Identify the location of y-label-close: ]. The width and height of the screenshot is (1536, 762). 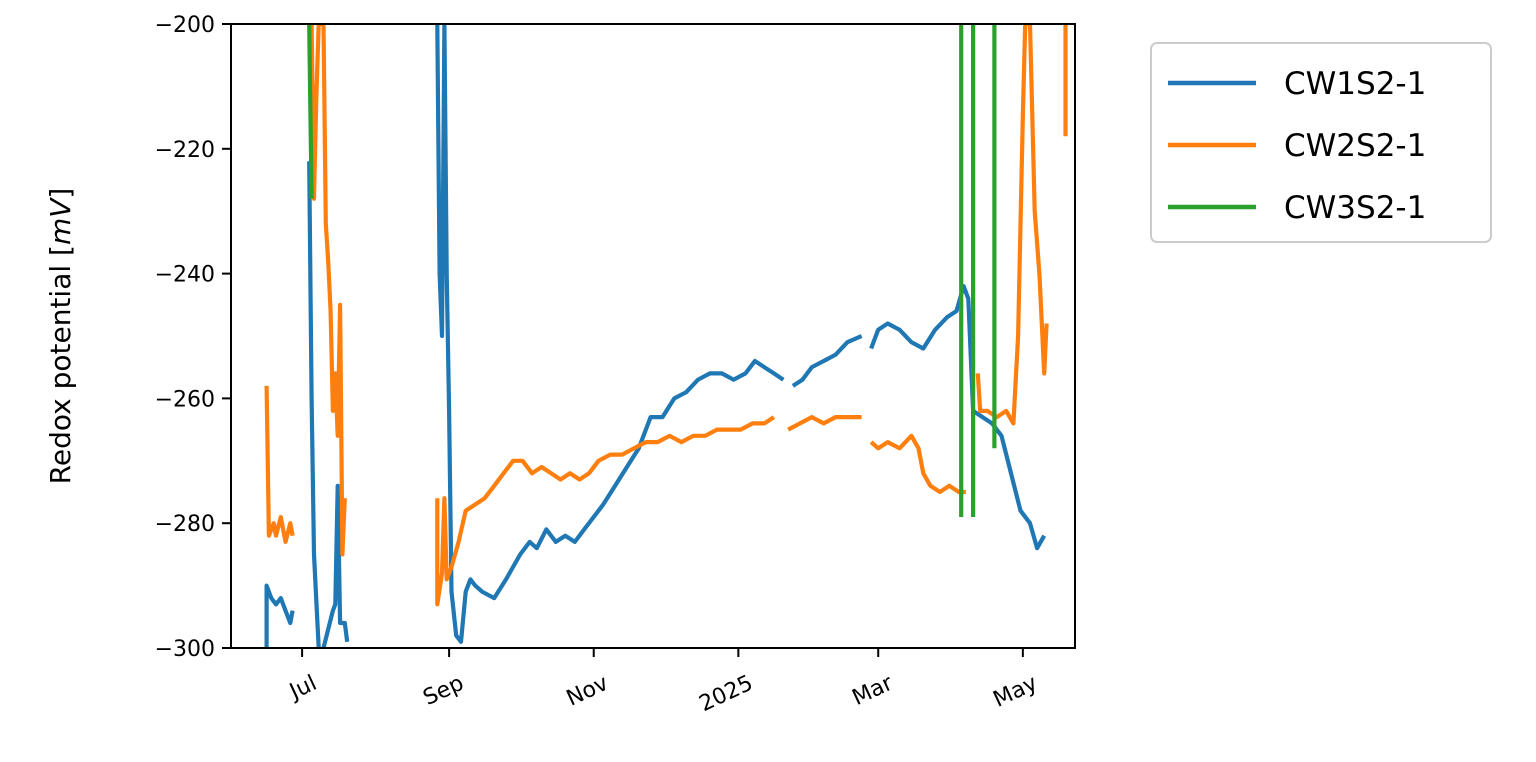
(60, 193).